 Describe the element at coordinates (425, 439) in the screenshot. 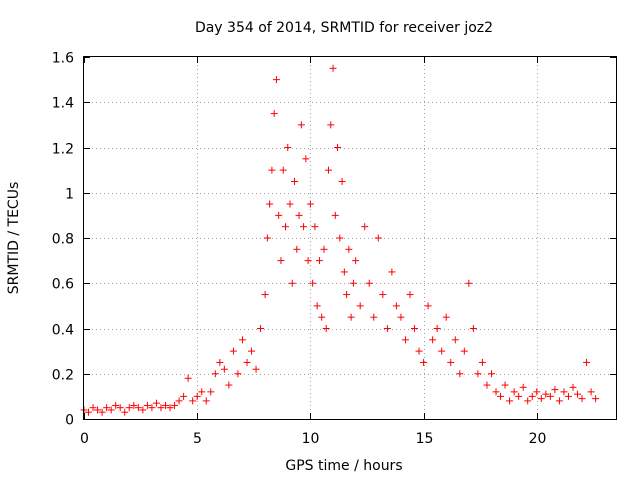

I see `x-tick-label: 15` at that location.